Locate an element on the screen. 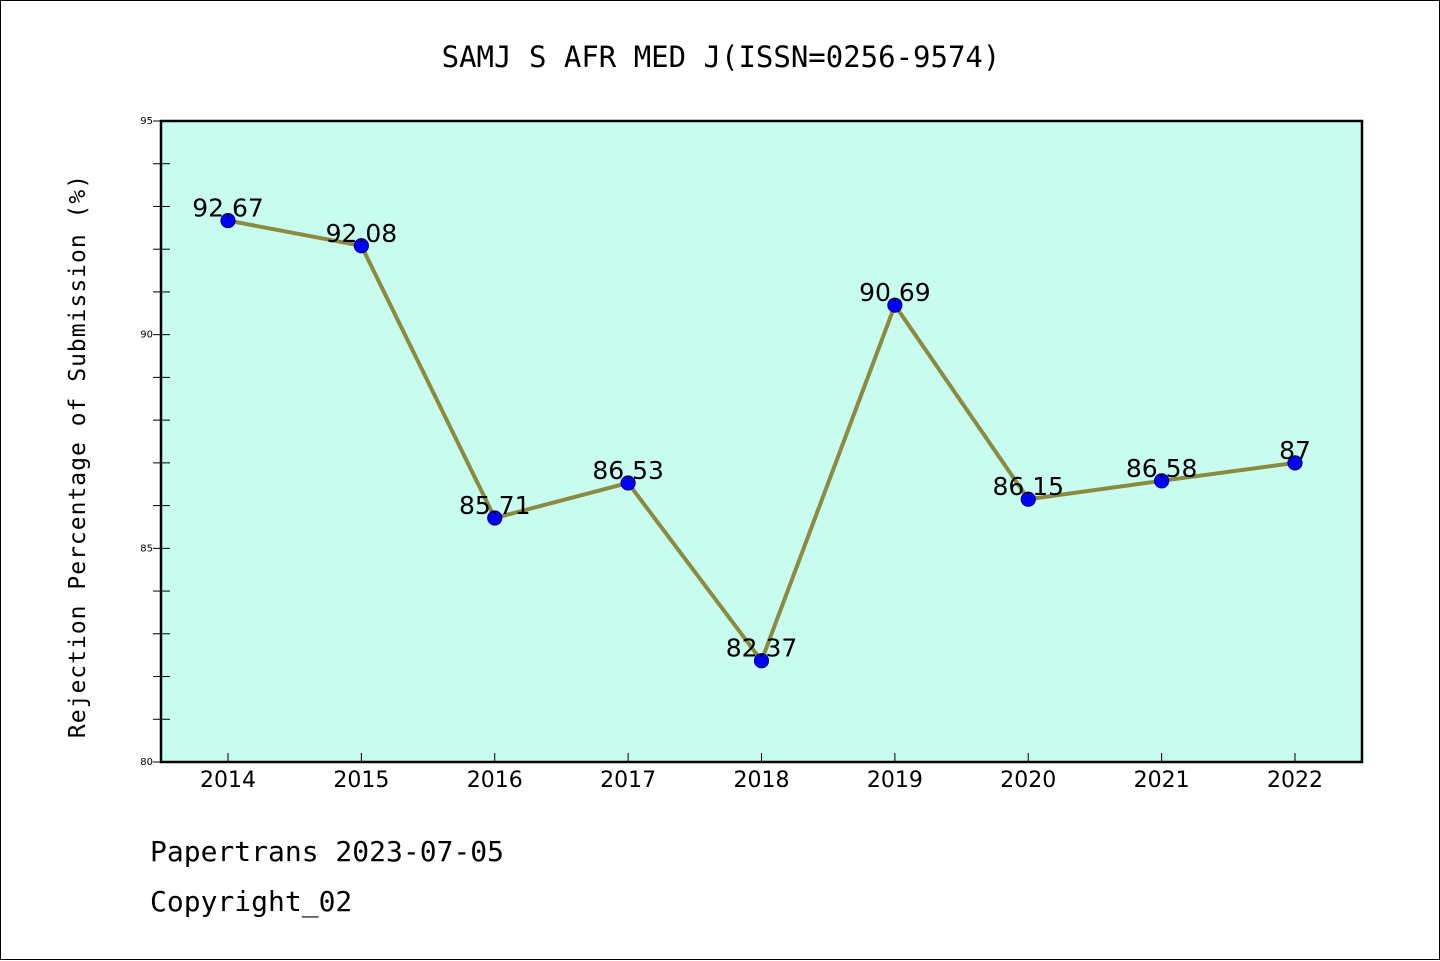  data-label: 86.15 is located at coordinates (1028, 486).